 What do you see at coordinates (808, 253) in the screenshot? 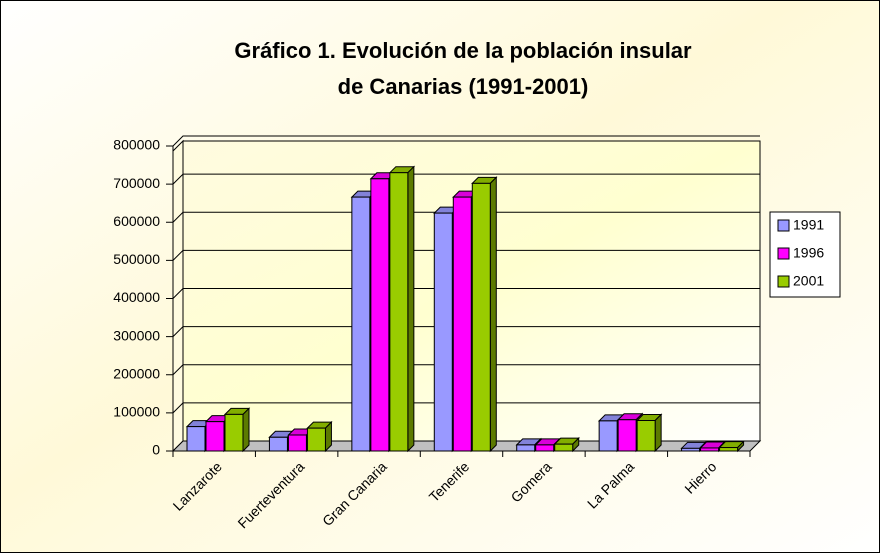
I see `legend-label: 1996` at bounding box center [808, 253].